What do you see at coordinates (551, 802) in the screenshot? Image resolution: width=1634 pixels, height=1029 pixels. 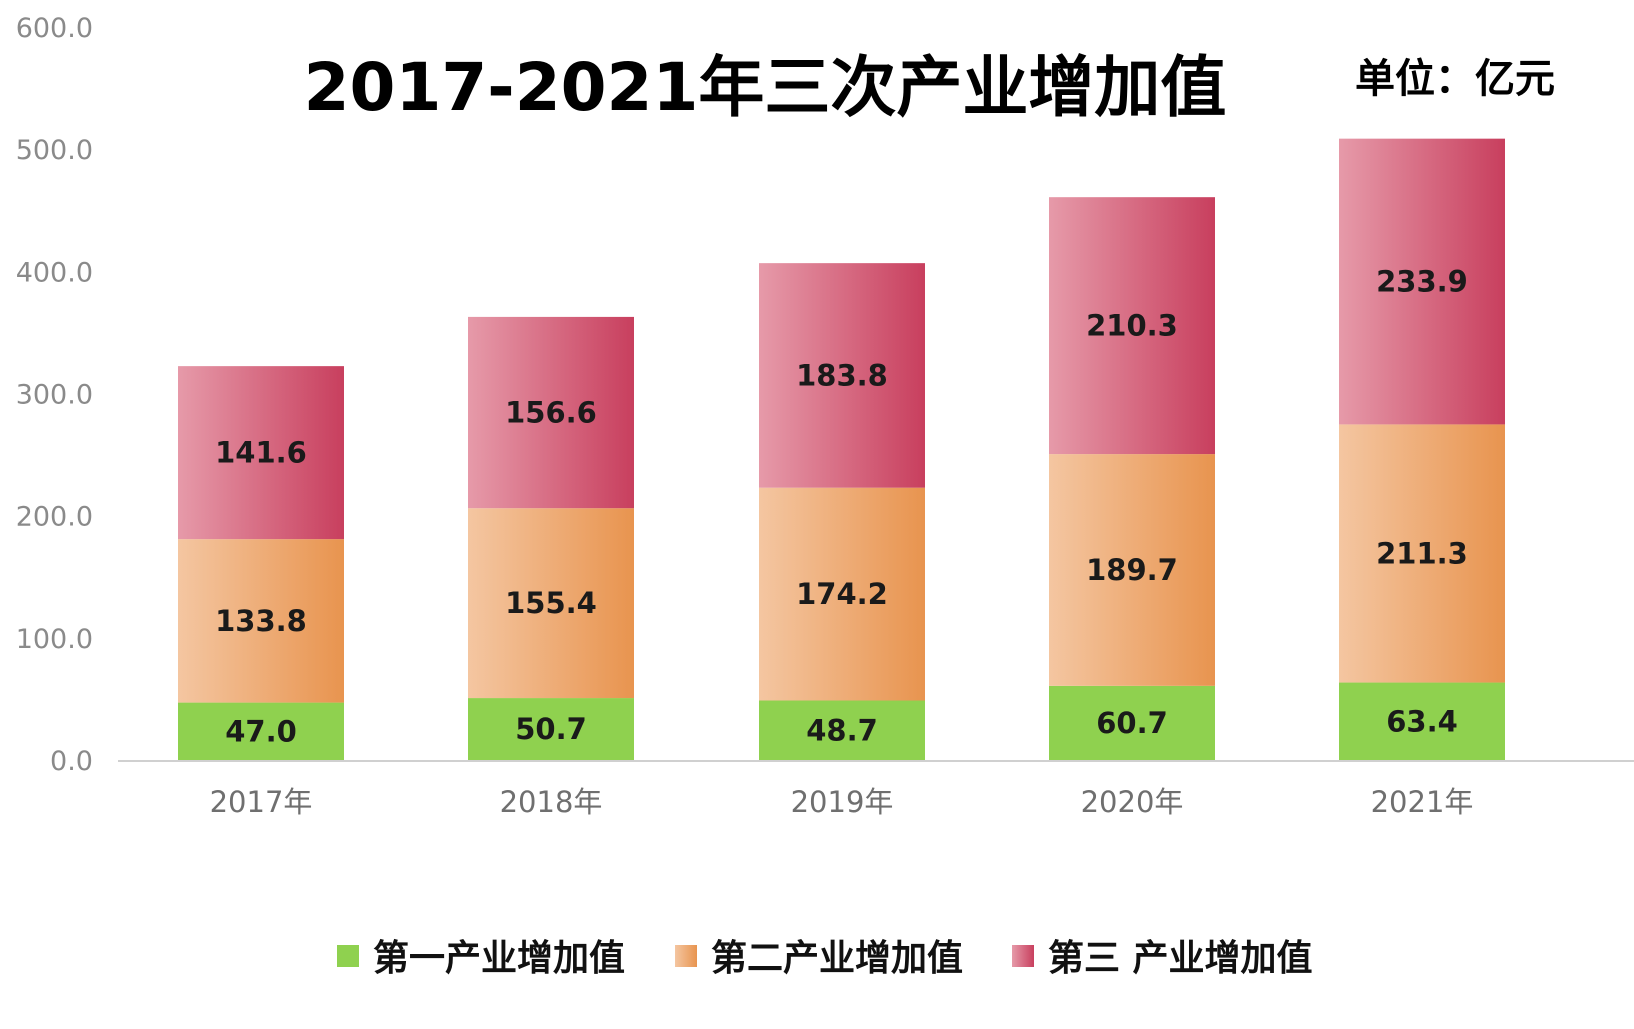 I see `x-tick-label: 2018年` at bounding box center [551, 802].